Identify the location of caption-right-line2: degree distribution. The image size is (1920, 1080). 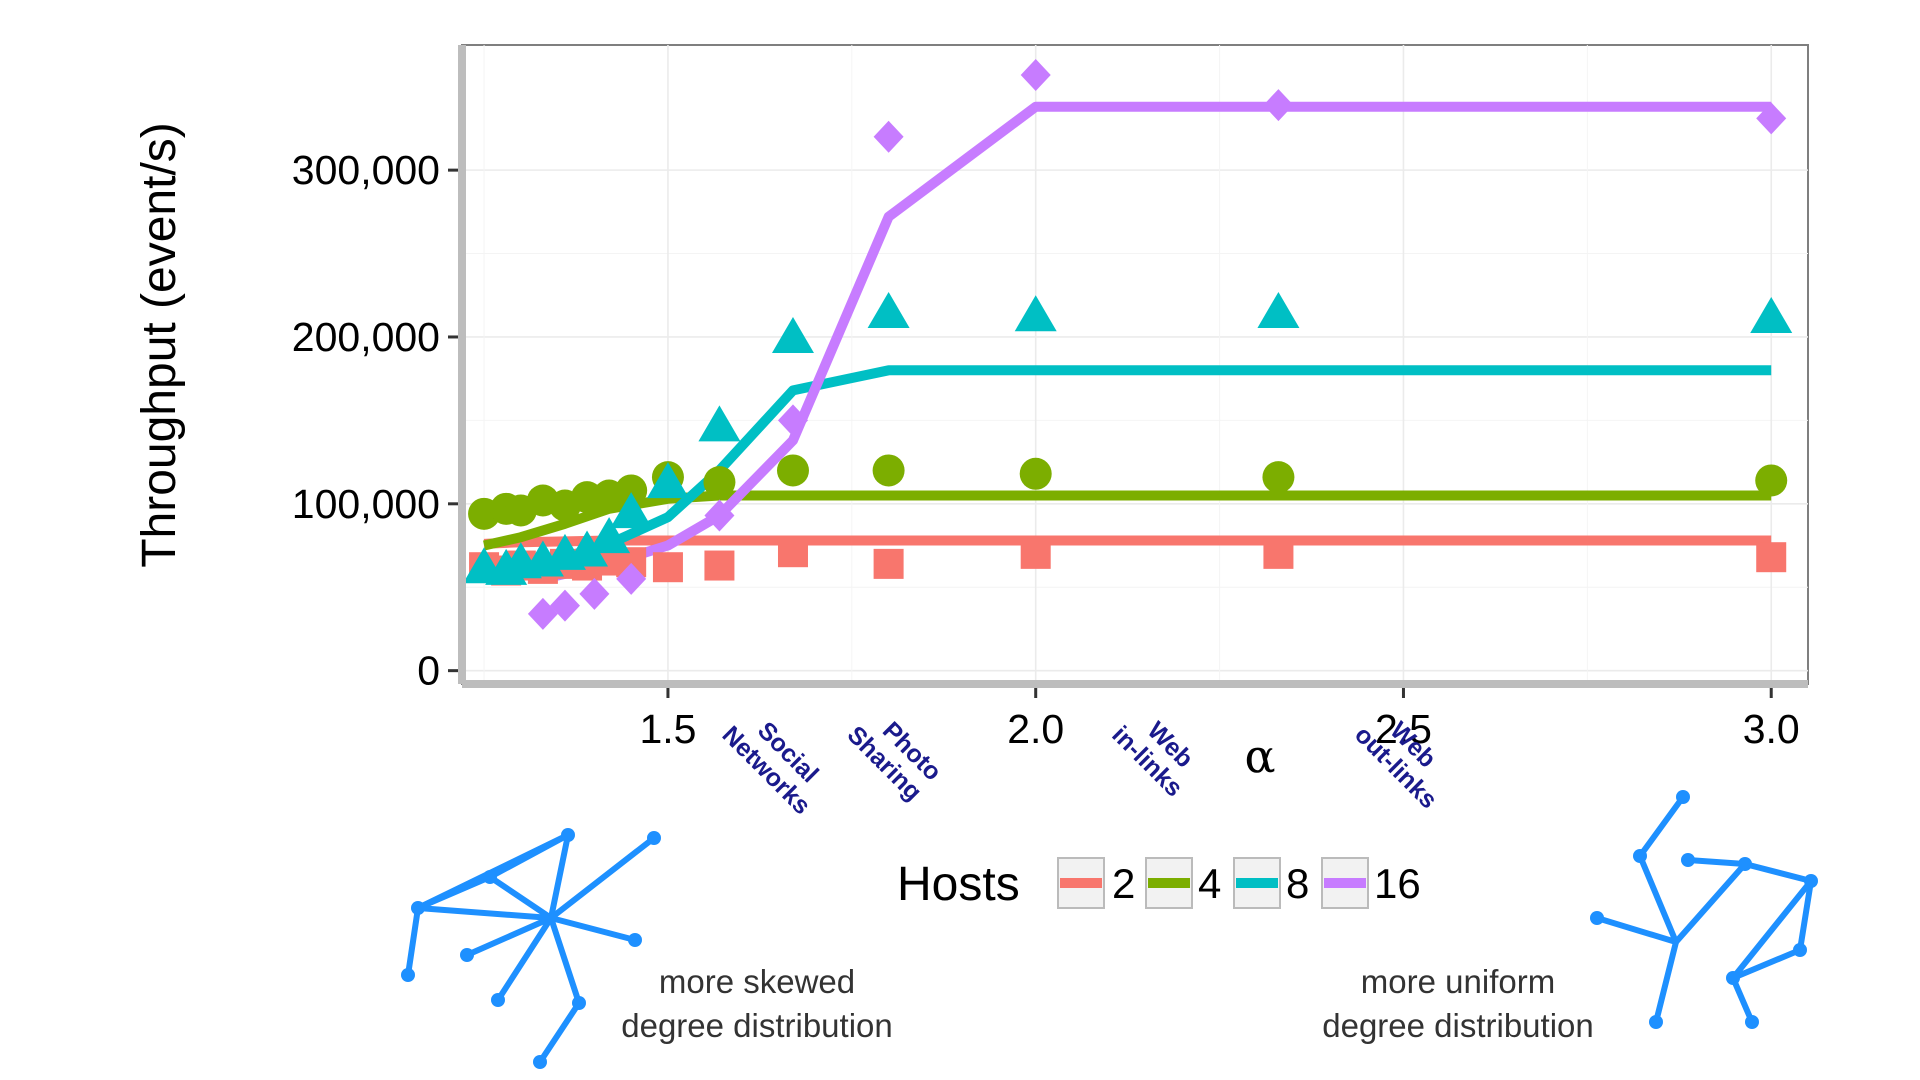
(1458, 1025).